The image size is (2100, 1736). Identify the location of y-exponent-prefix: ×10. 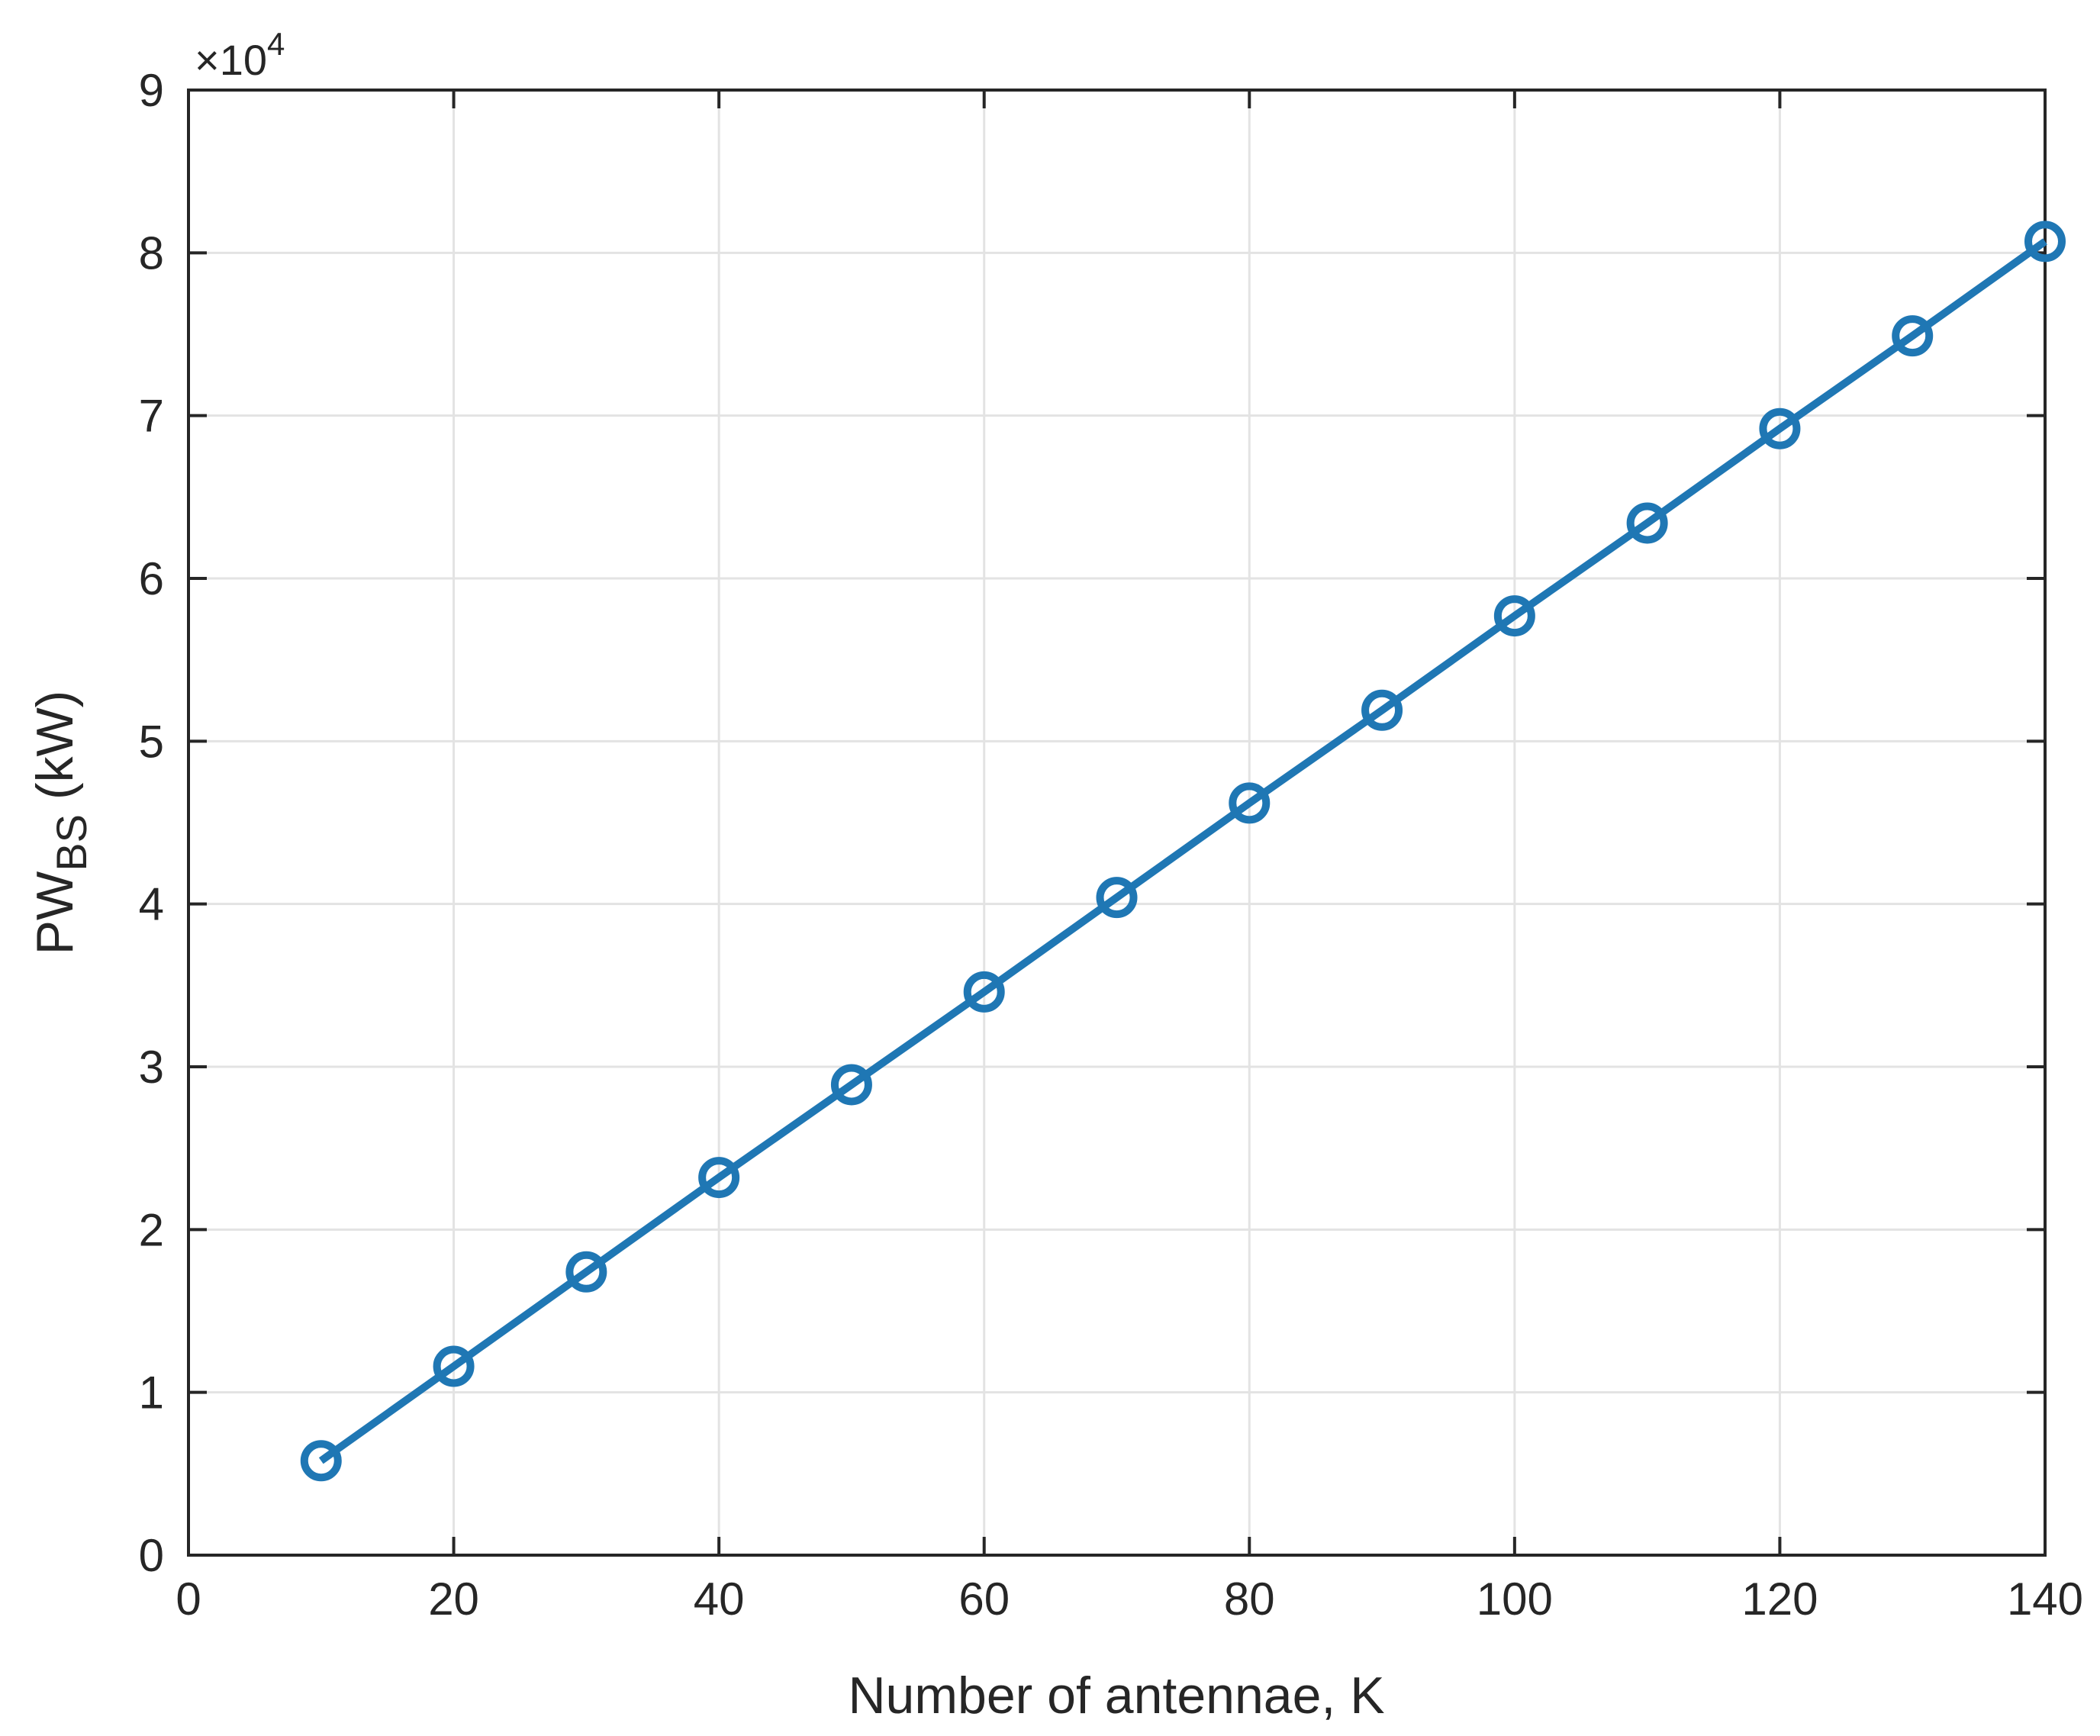
(231, 60).